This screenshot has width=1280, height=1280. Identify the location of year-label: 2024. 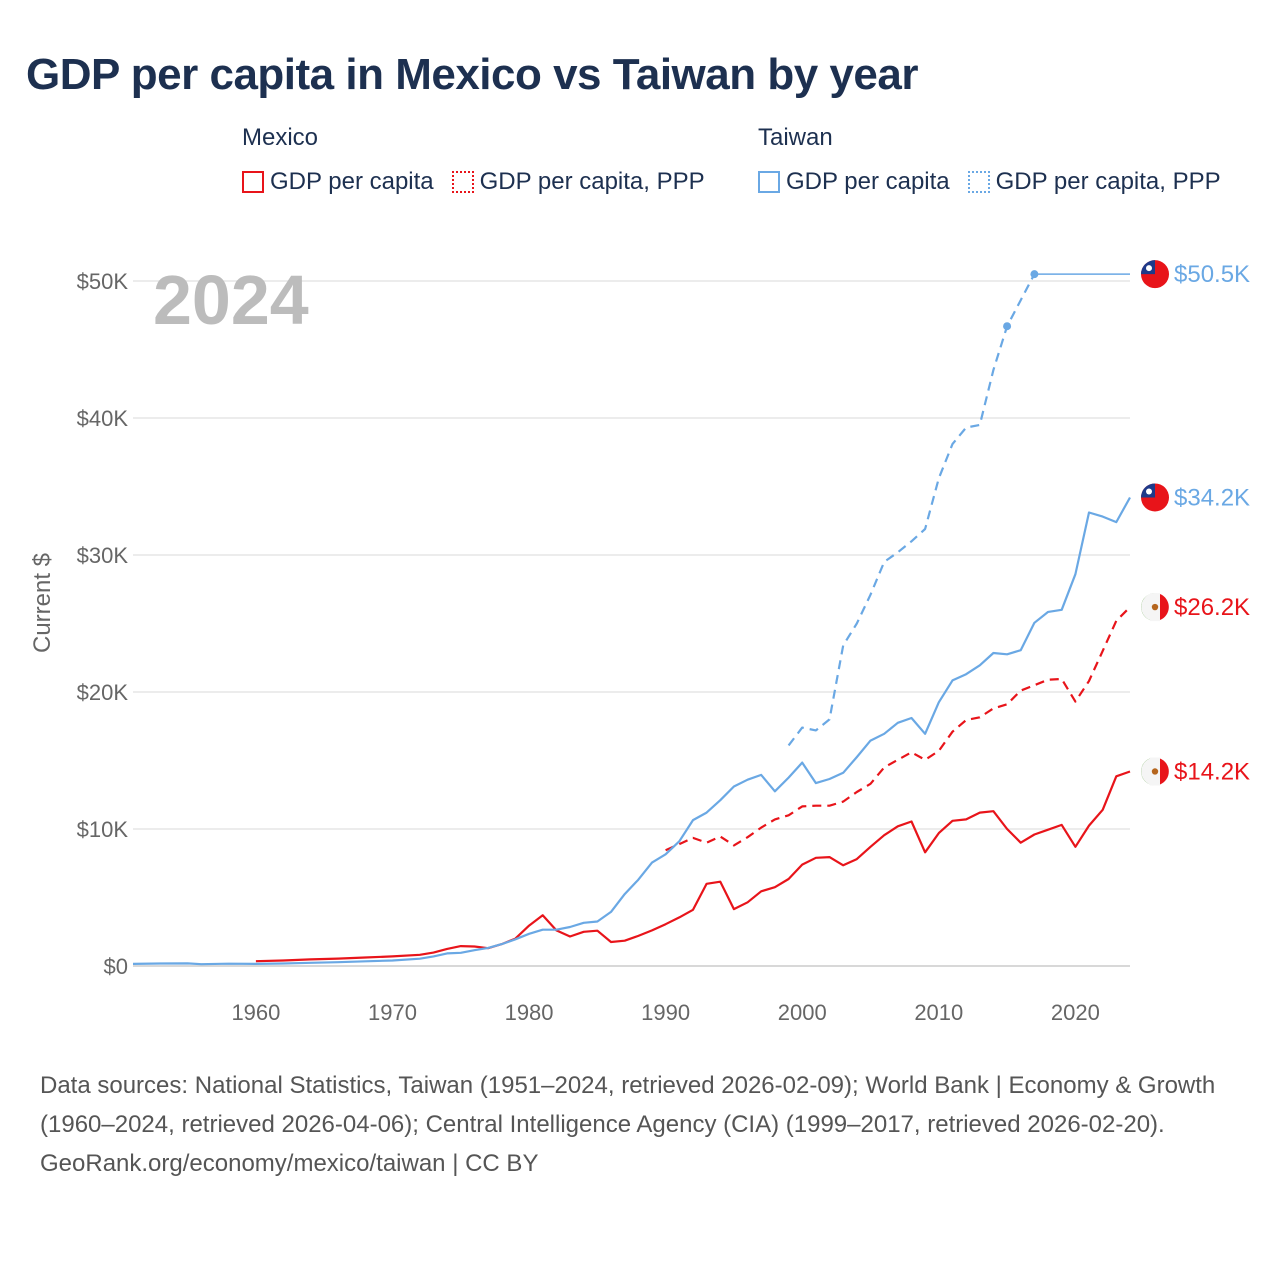
(231, 300).